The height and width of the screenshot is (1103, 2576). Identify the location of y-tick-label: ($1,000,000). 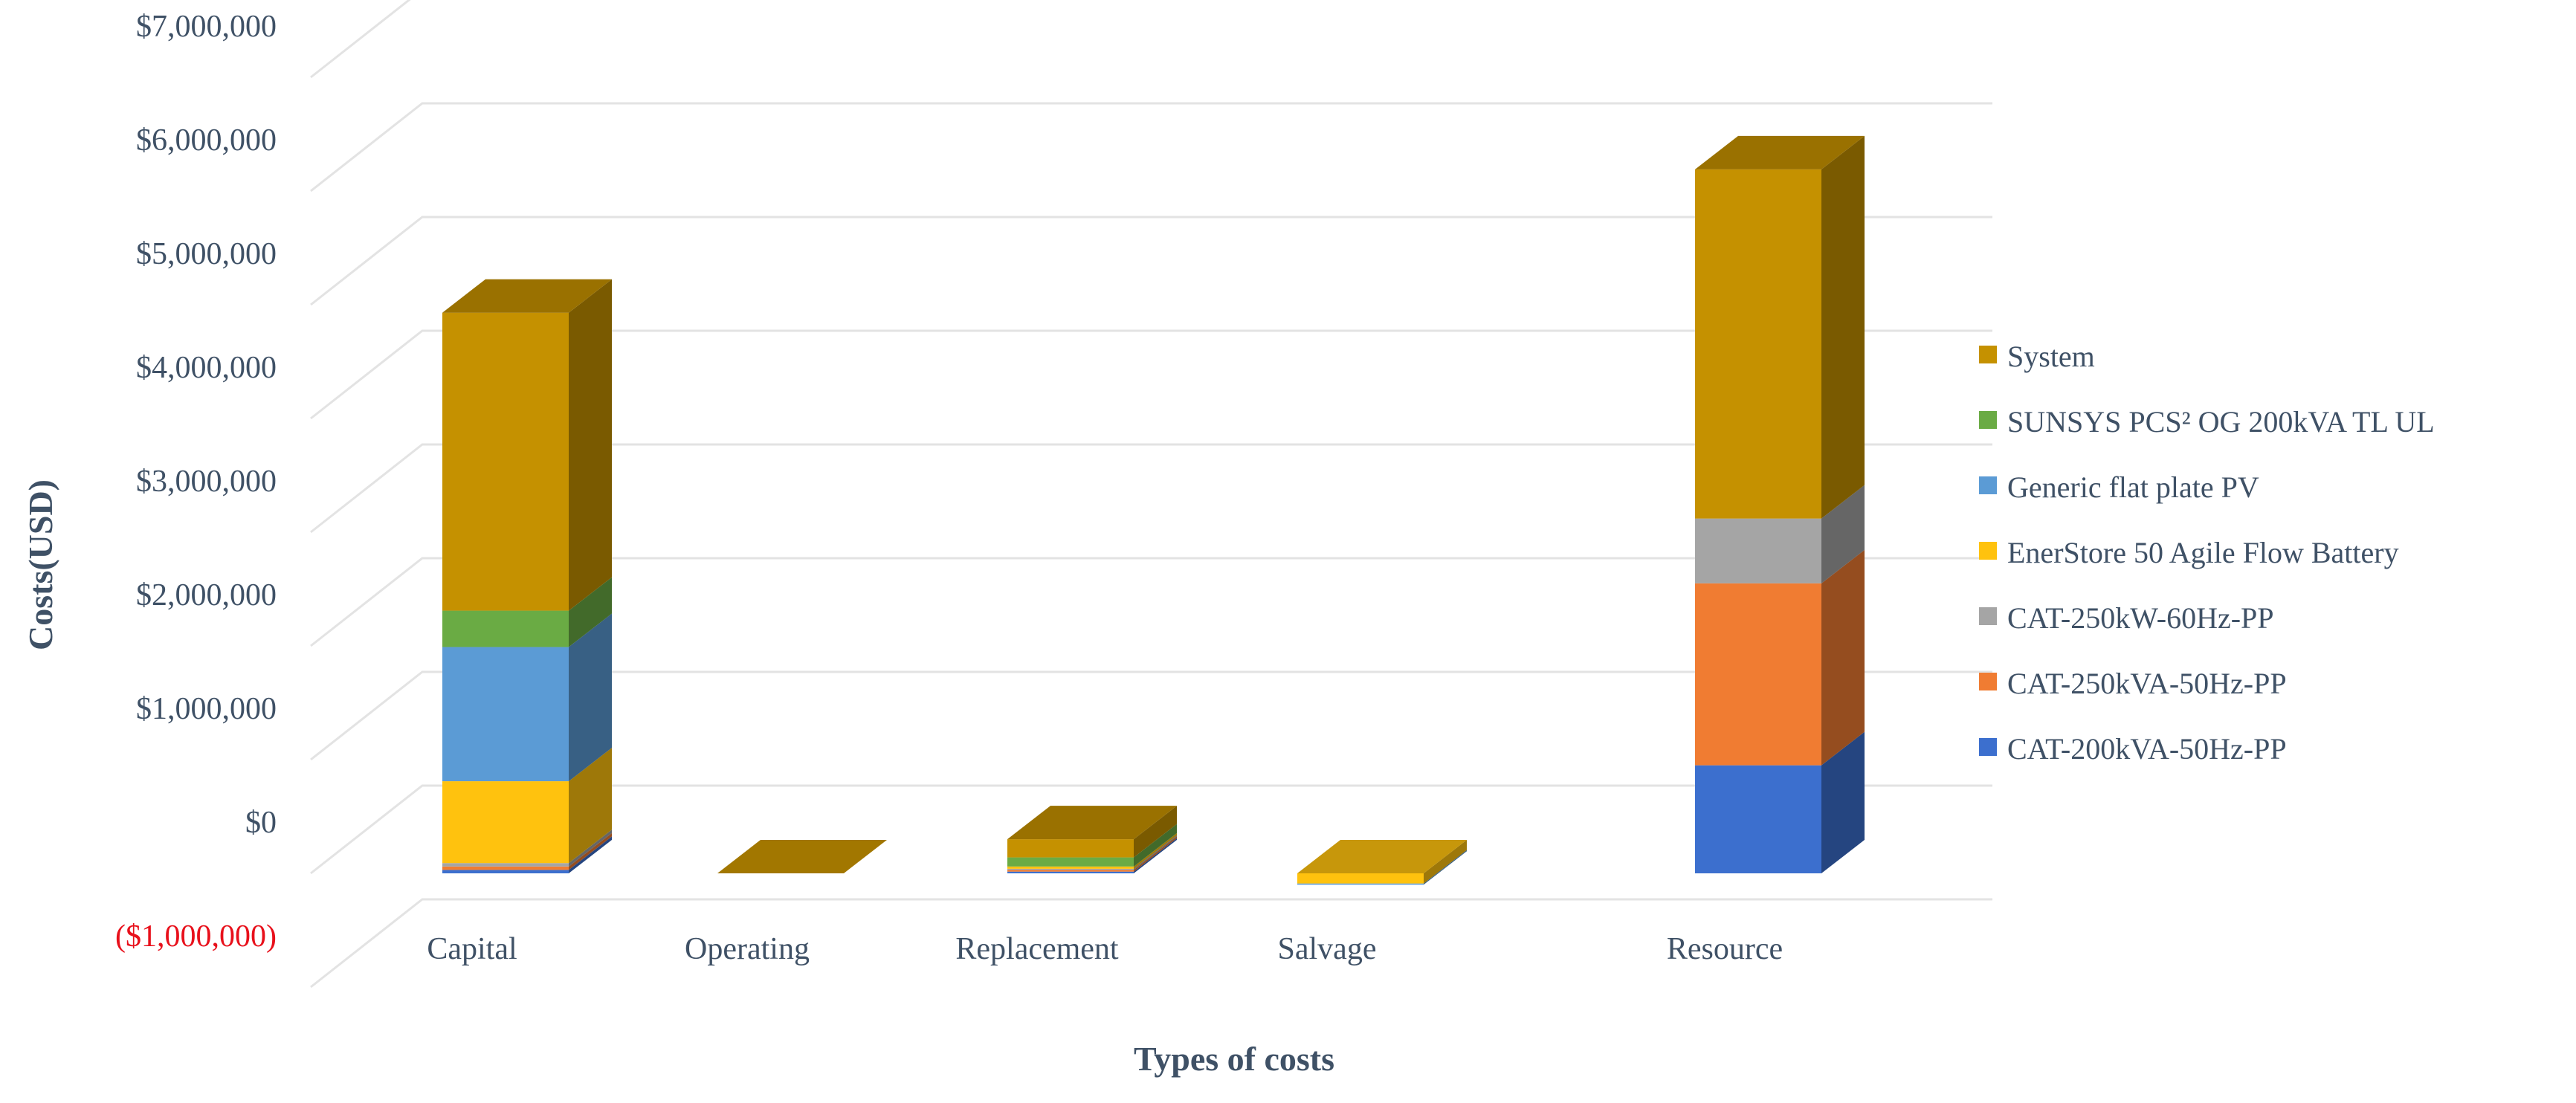
(196, 937).